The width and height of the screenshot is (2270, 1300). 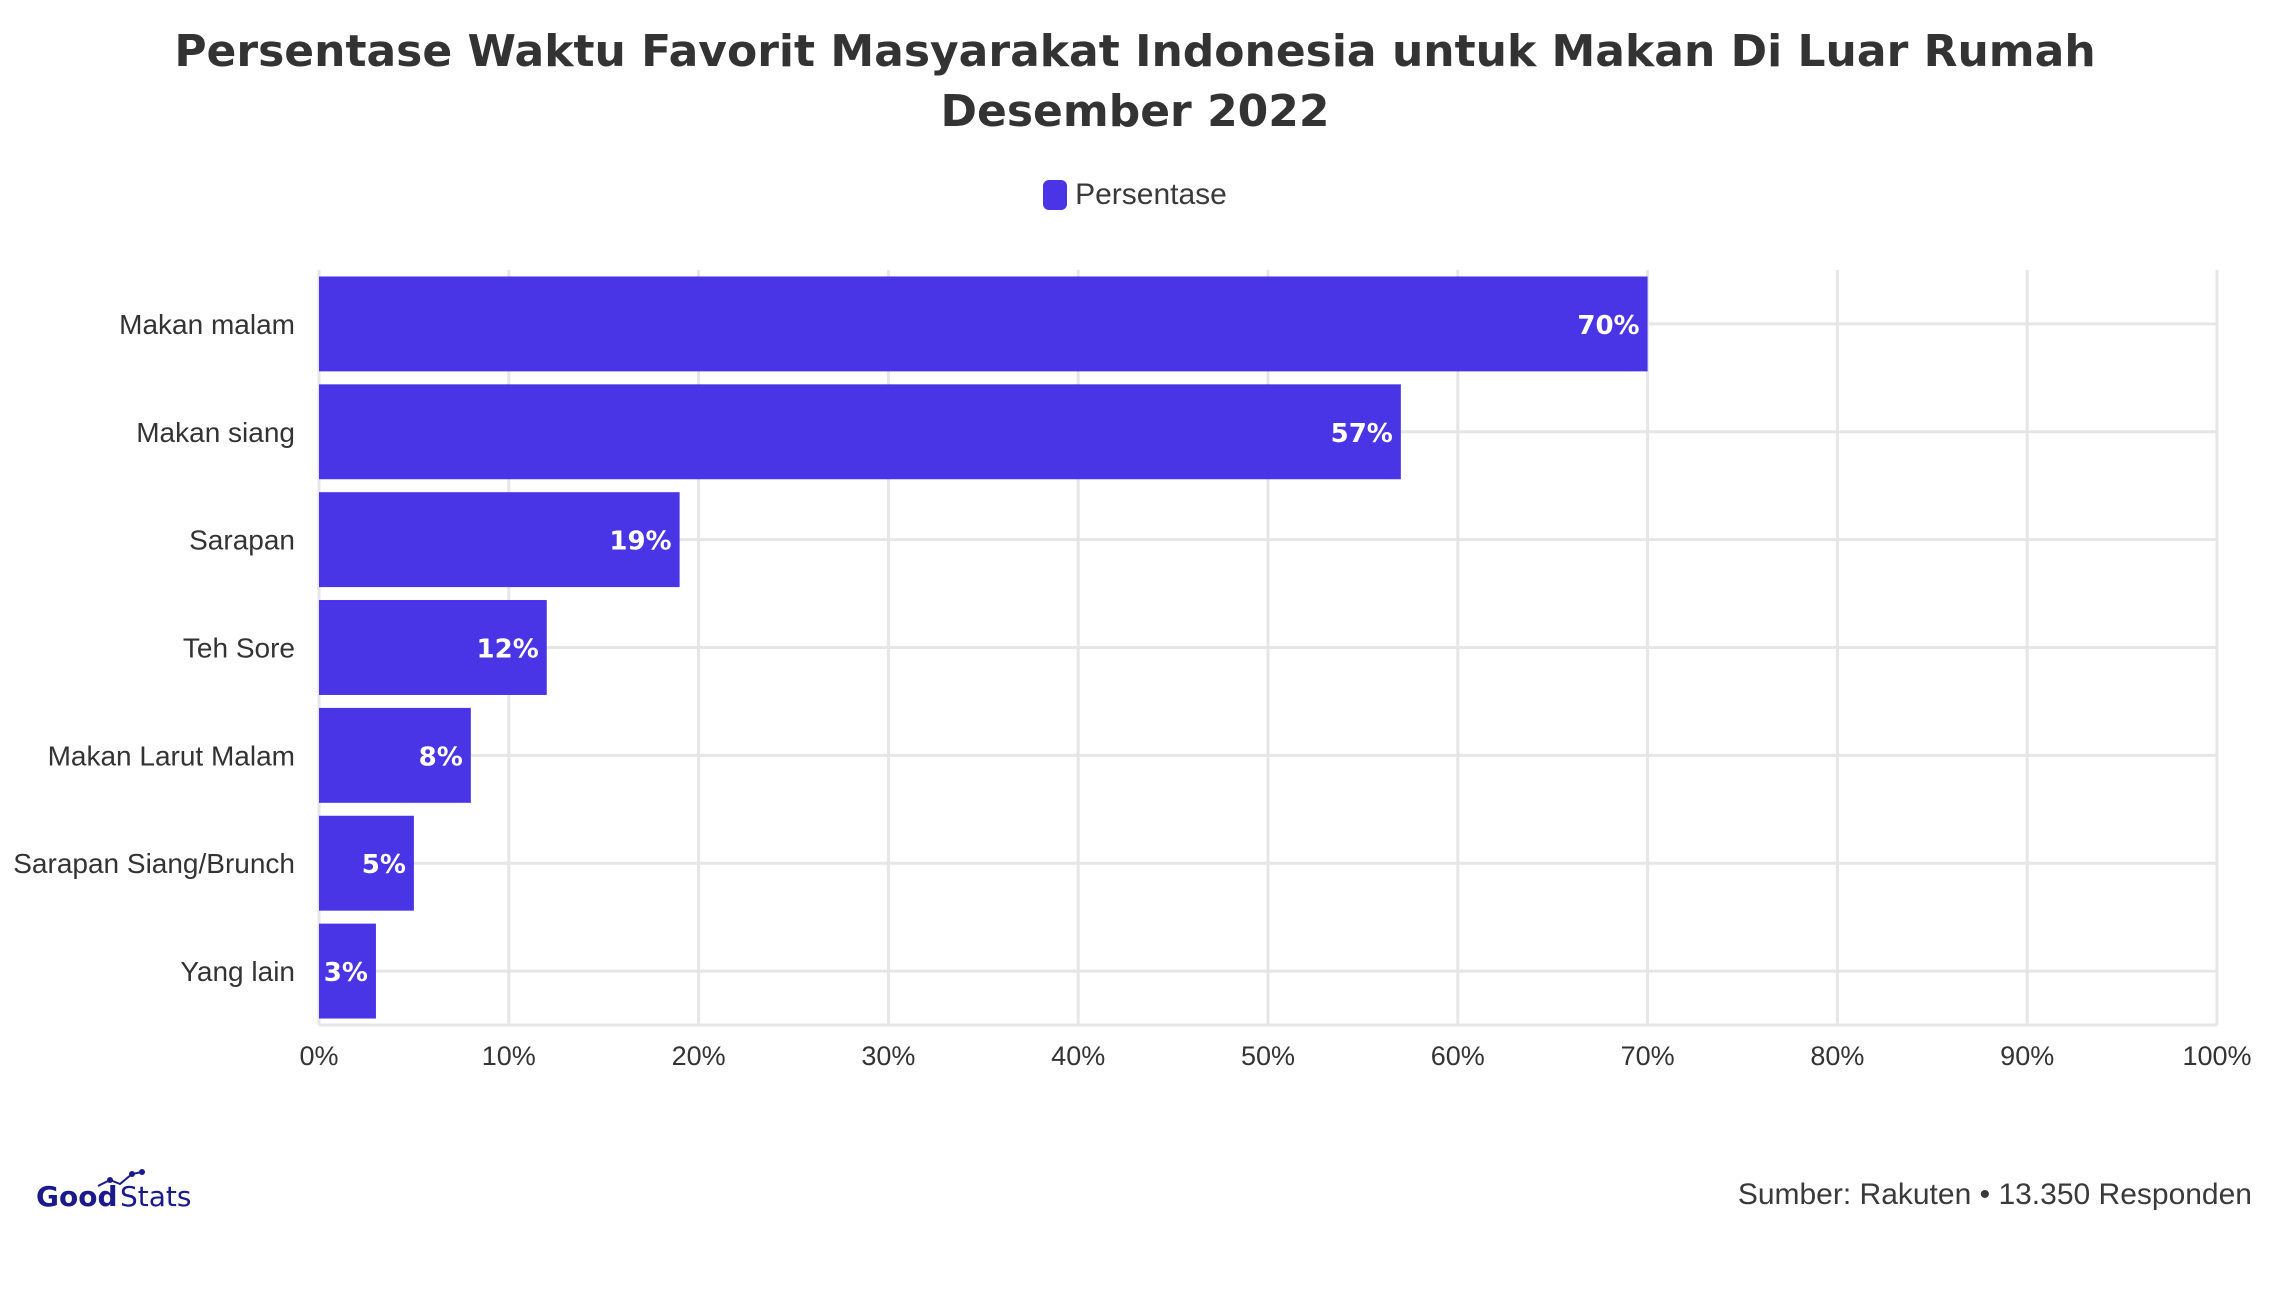 What do you see at coordinates (1994, 1194) in the screenshot?
I see `source-note: Sumber: Rakuten • 13.350 Responden` at bounding box center [1994, 1194].